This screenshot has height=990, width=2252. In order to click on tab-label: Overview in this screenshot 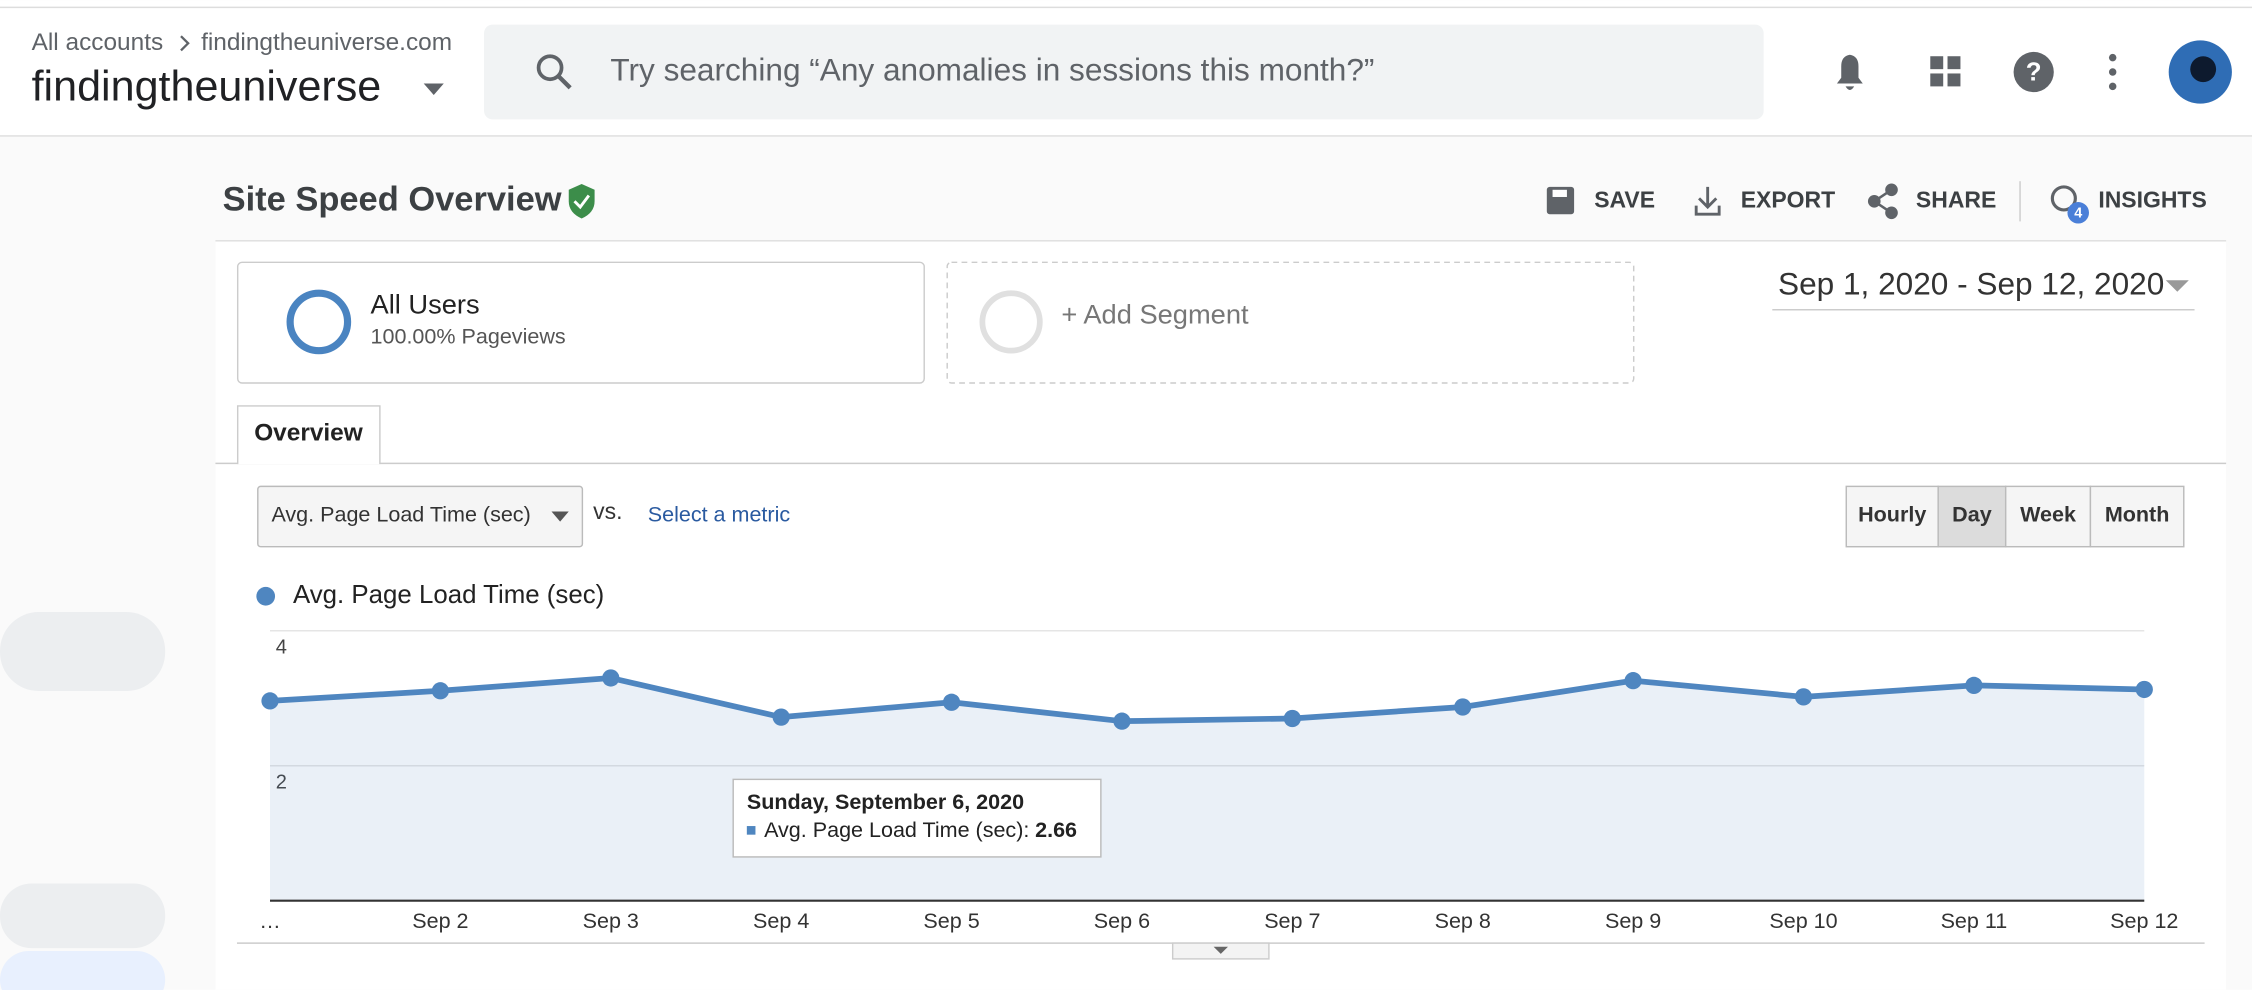, I will do `click(309, 432)`.